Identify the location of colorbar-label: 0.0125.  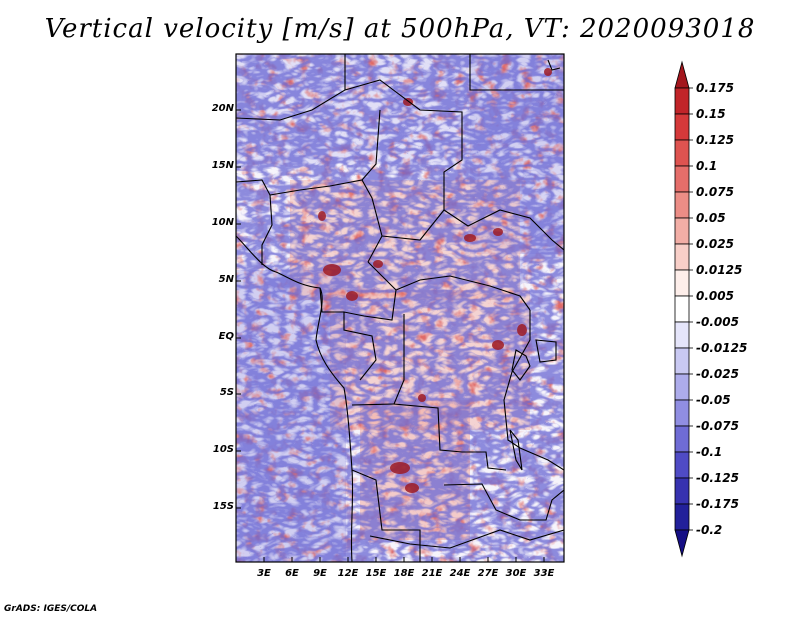
(719, 270).